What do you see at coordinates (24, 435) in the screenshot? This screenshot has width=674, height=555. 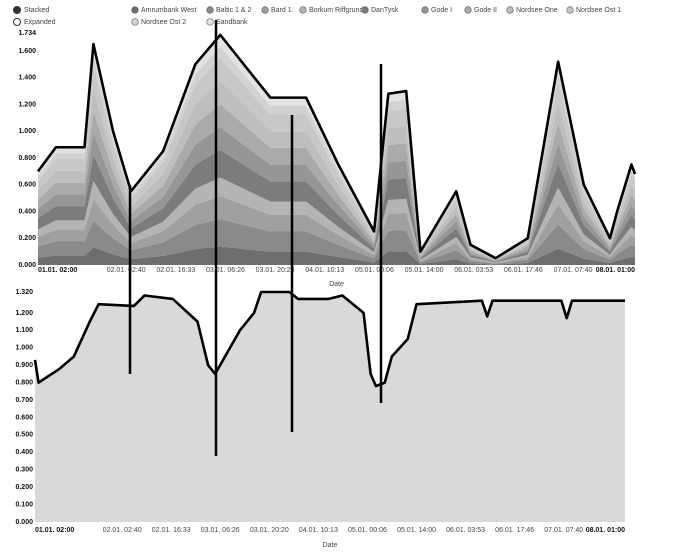 I see `y-tick-label: 0.500` at bounding box center [24, 435].